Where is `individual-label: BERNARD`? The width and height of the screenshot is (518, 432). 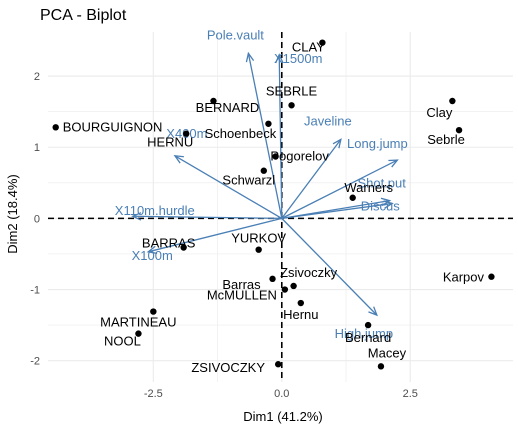 individual-label: BERNARD is located at coordinates (228, 107).